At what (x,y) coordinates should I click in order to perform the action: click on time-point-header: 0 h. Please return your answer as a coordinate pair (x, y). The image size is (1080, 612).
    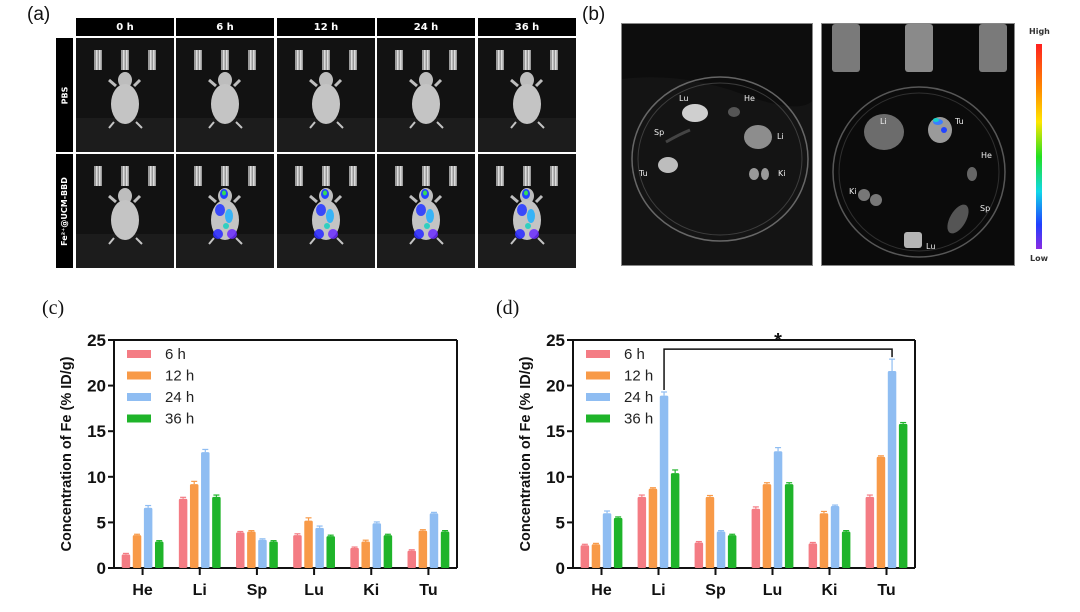
    Looking at the image, I should click on (125, 27).